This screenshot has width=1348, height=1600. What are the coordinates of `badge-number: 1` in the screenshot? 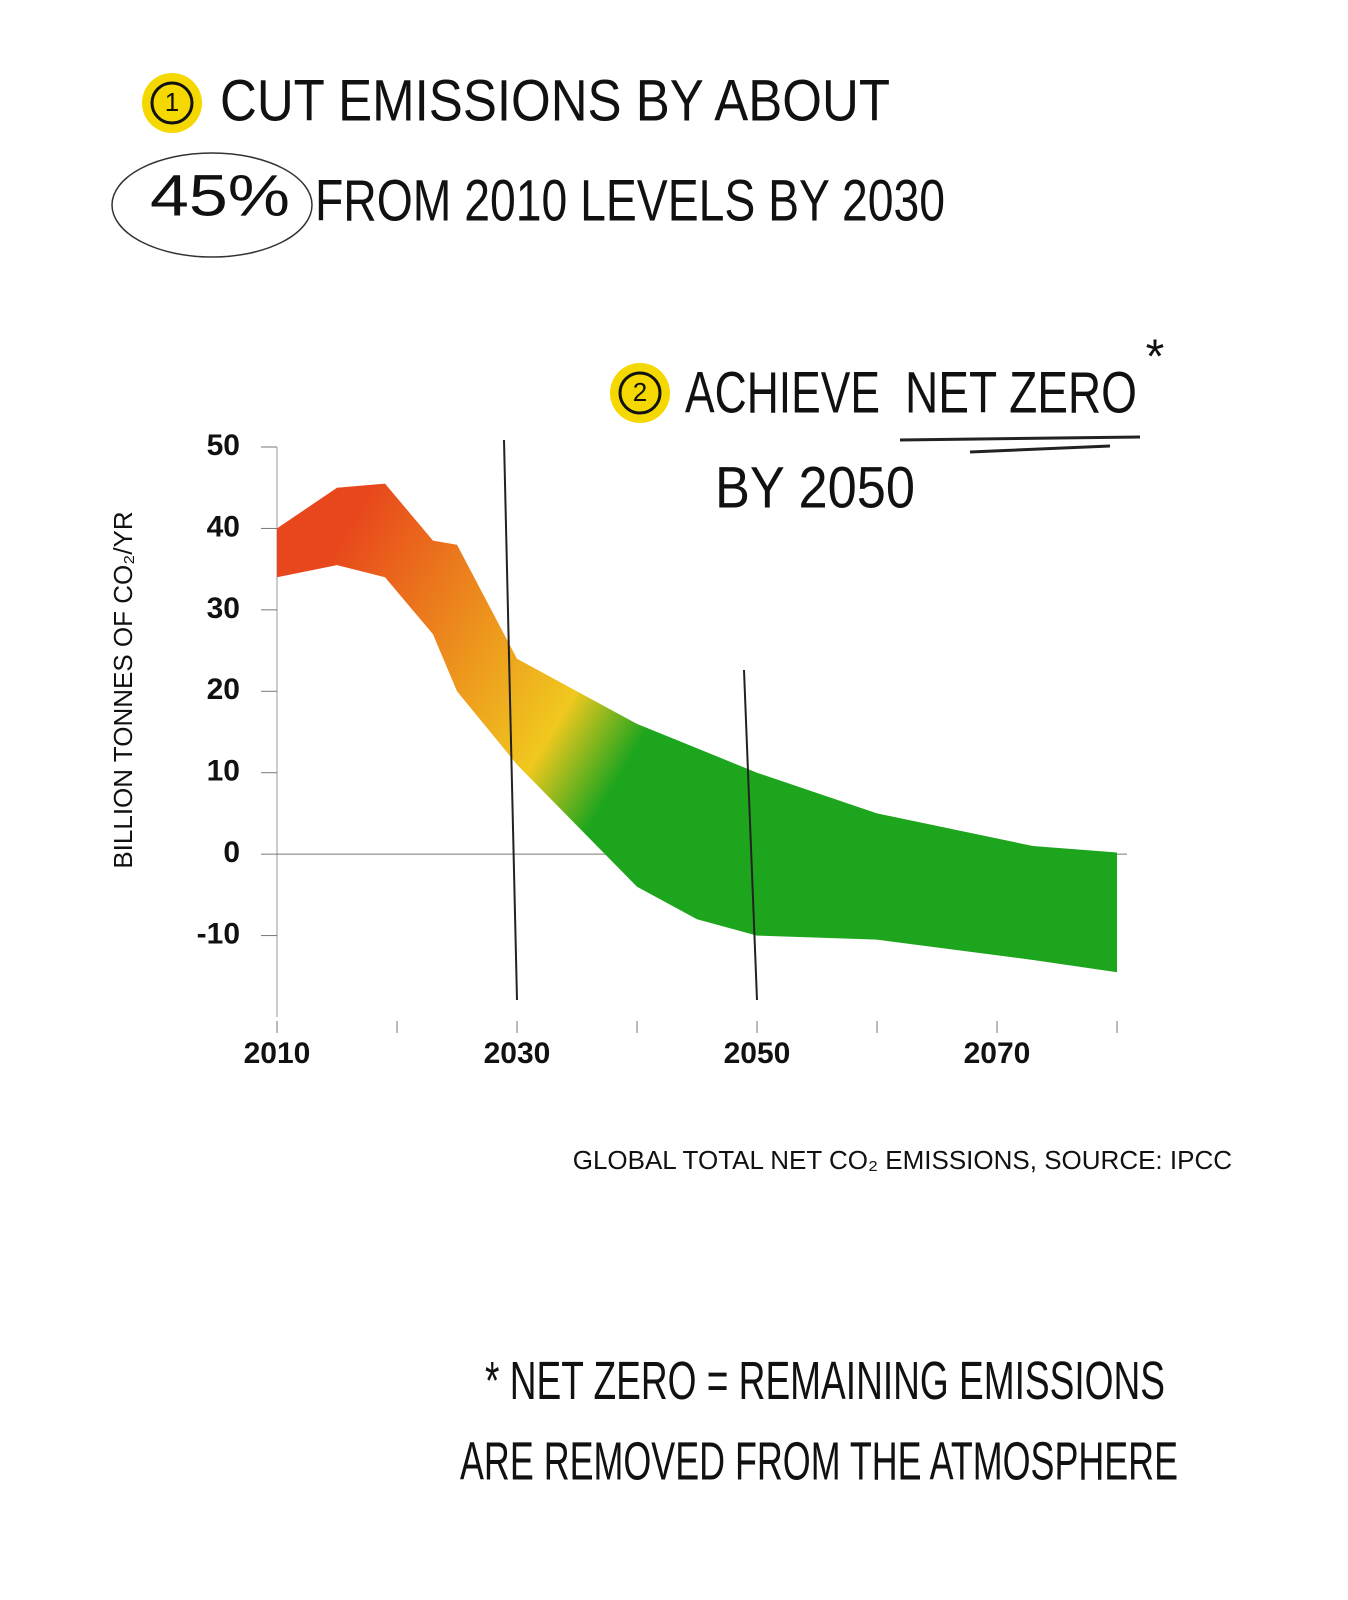 It's located at (172, 102).